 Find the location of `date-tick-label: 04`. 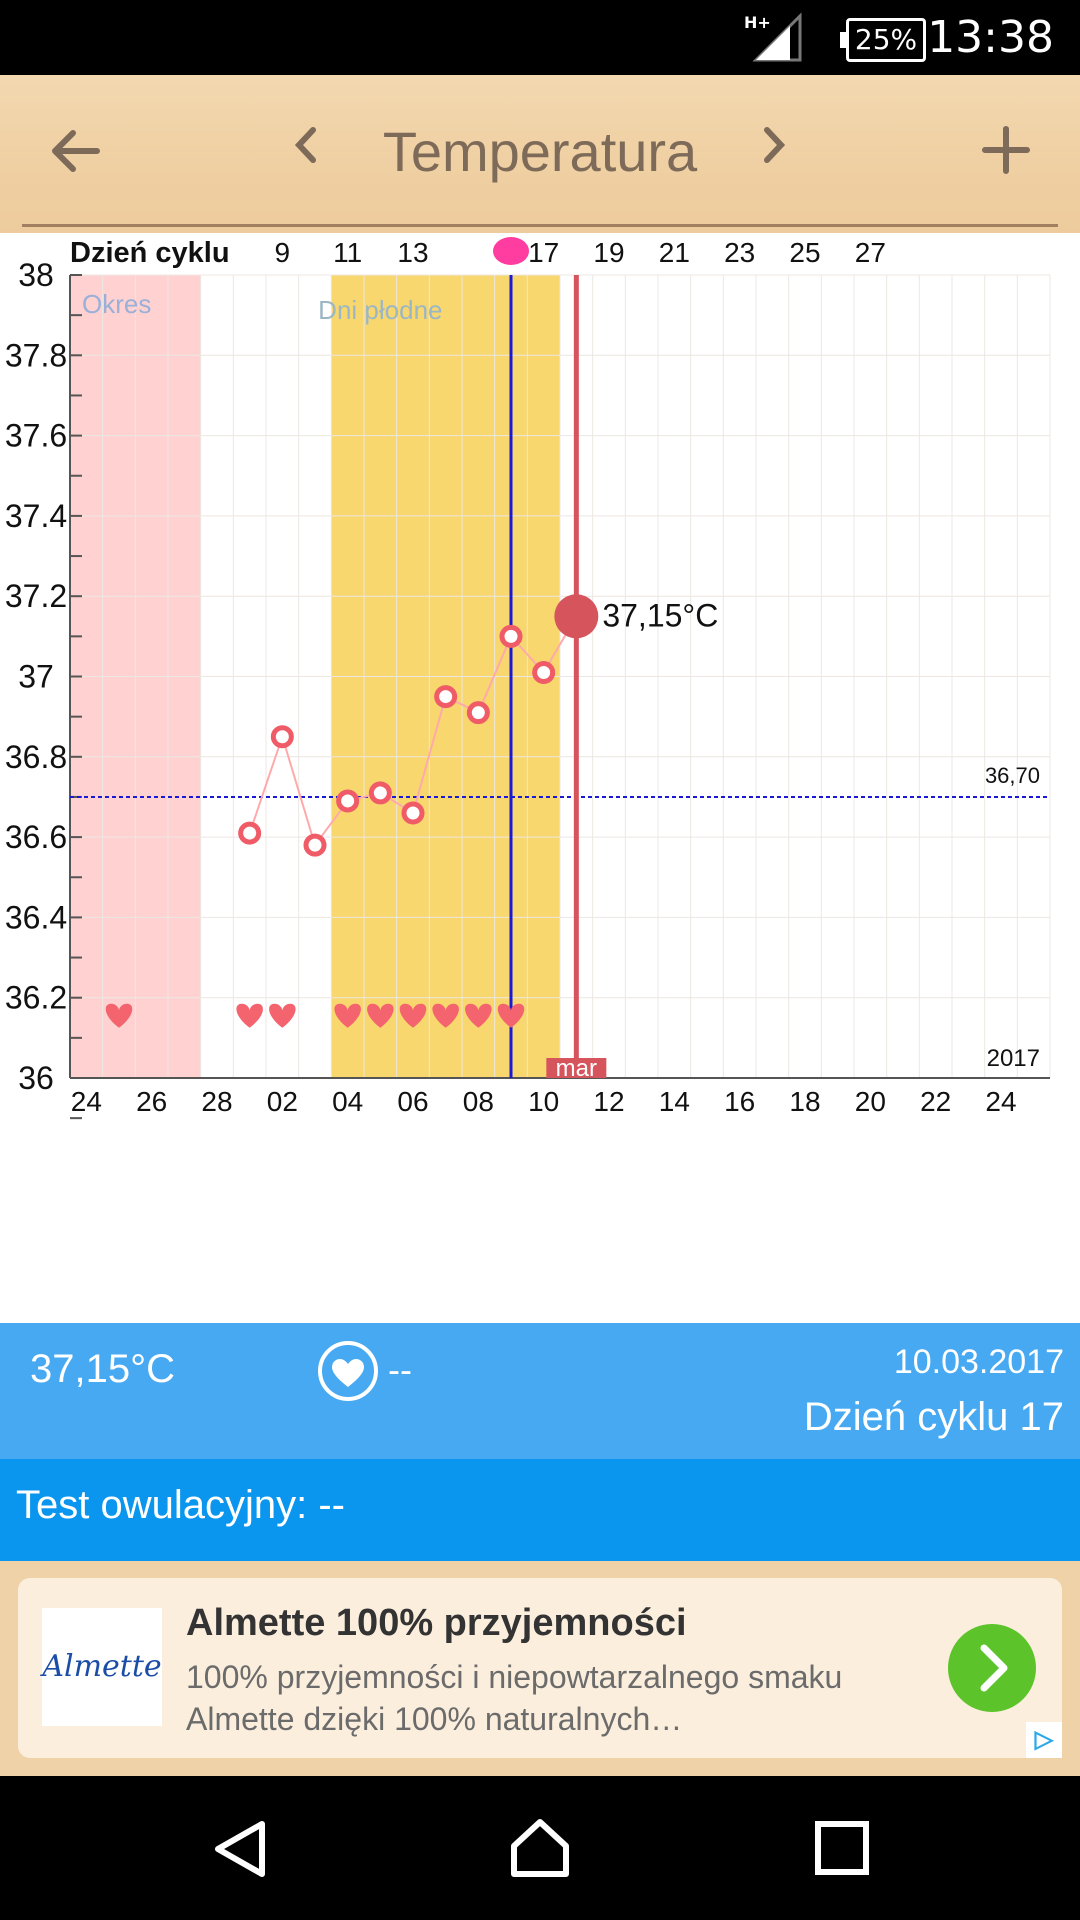

date-tick-label: 04 is located at coordinates (347, 1101).